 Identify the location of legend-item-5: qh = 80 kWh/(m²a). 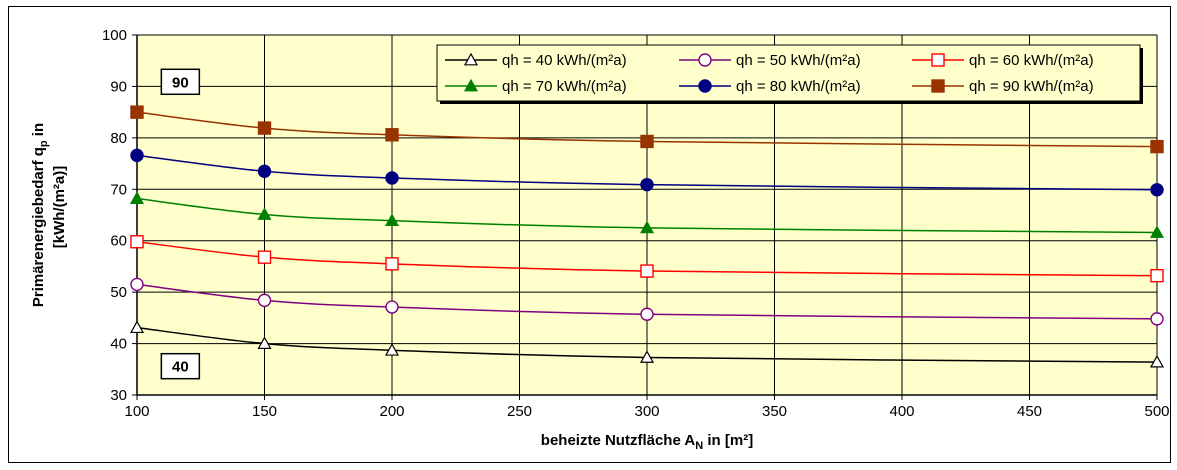
(770, 86).